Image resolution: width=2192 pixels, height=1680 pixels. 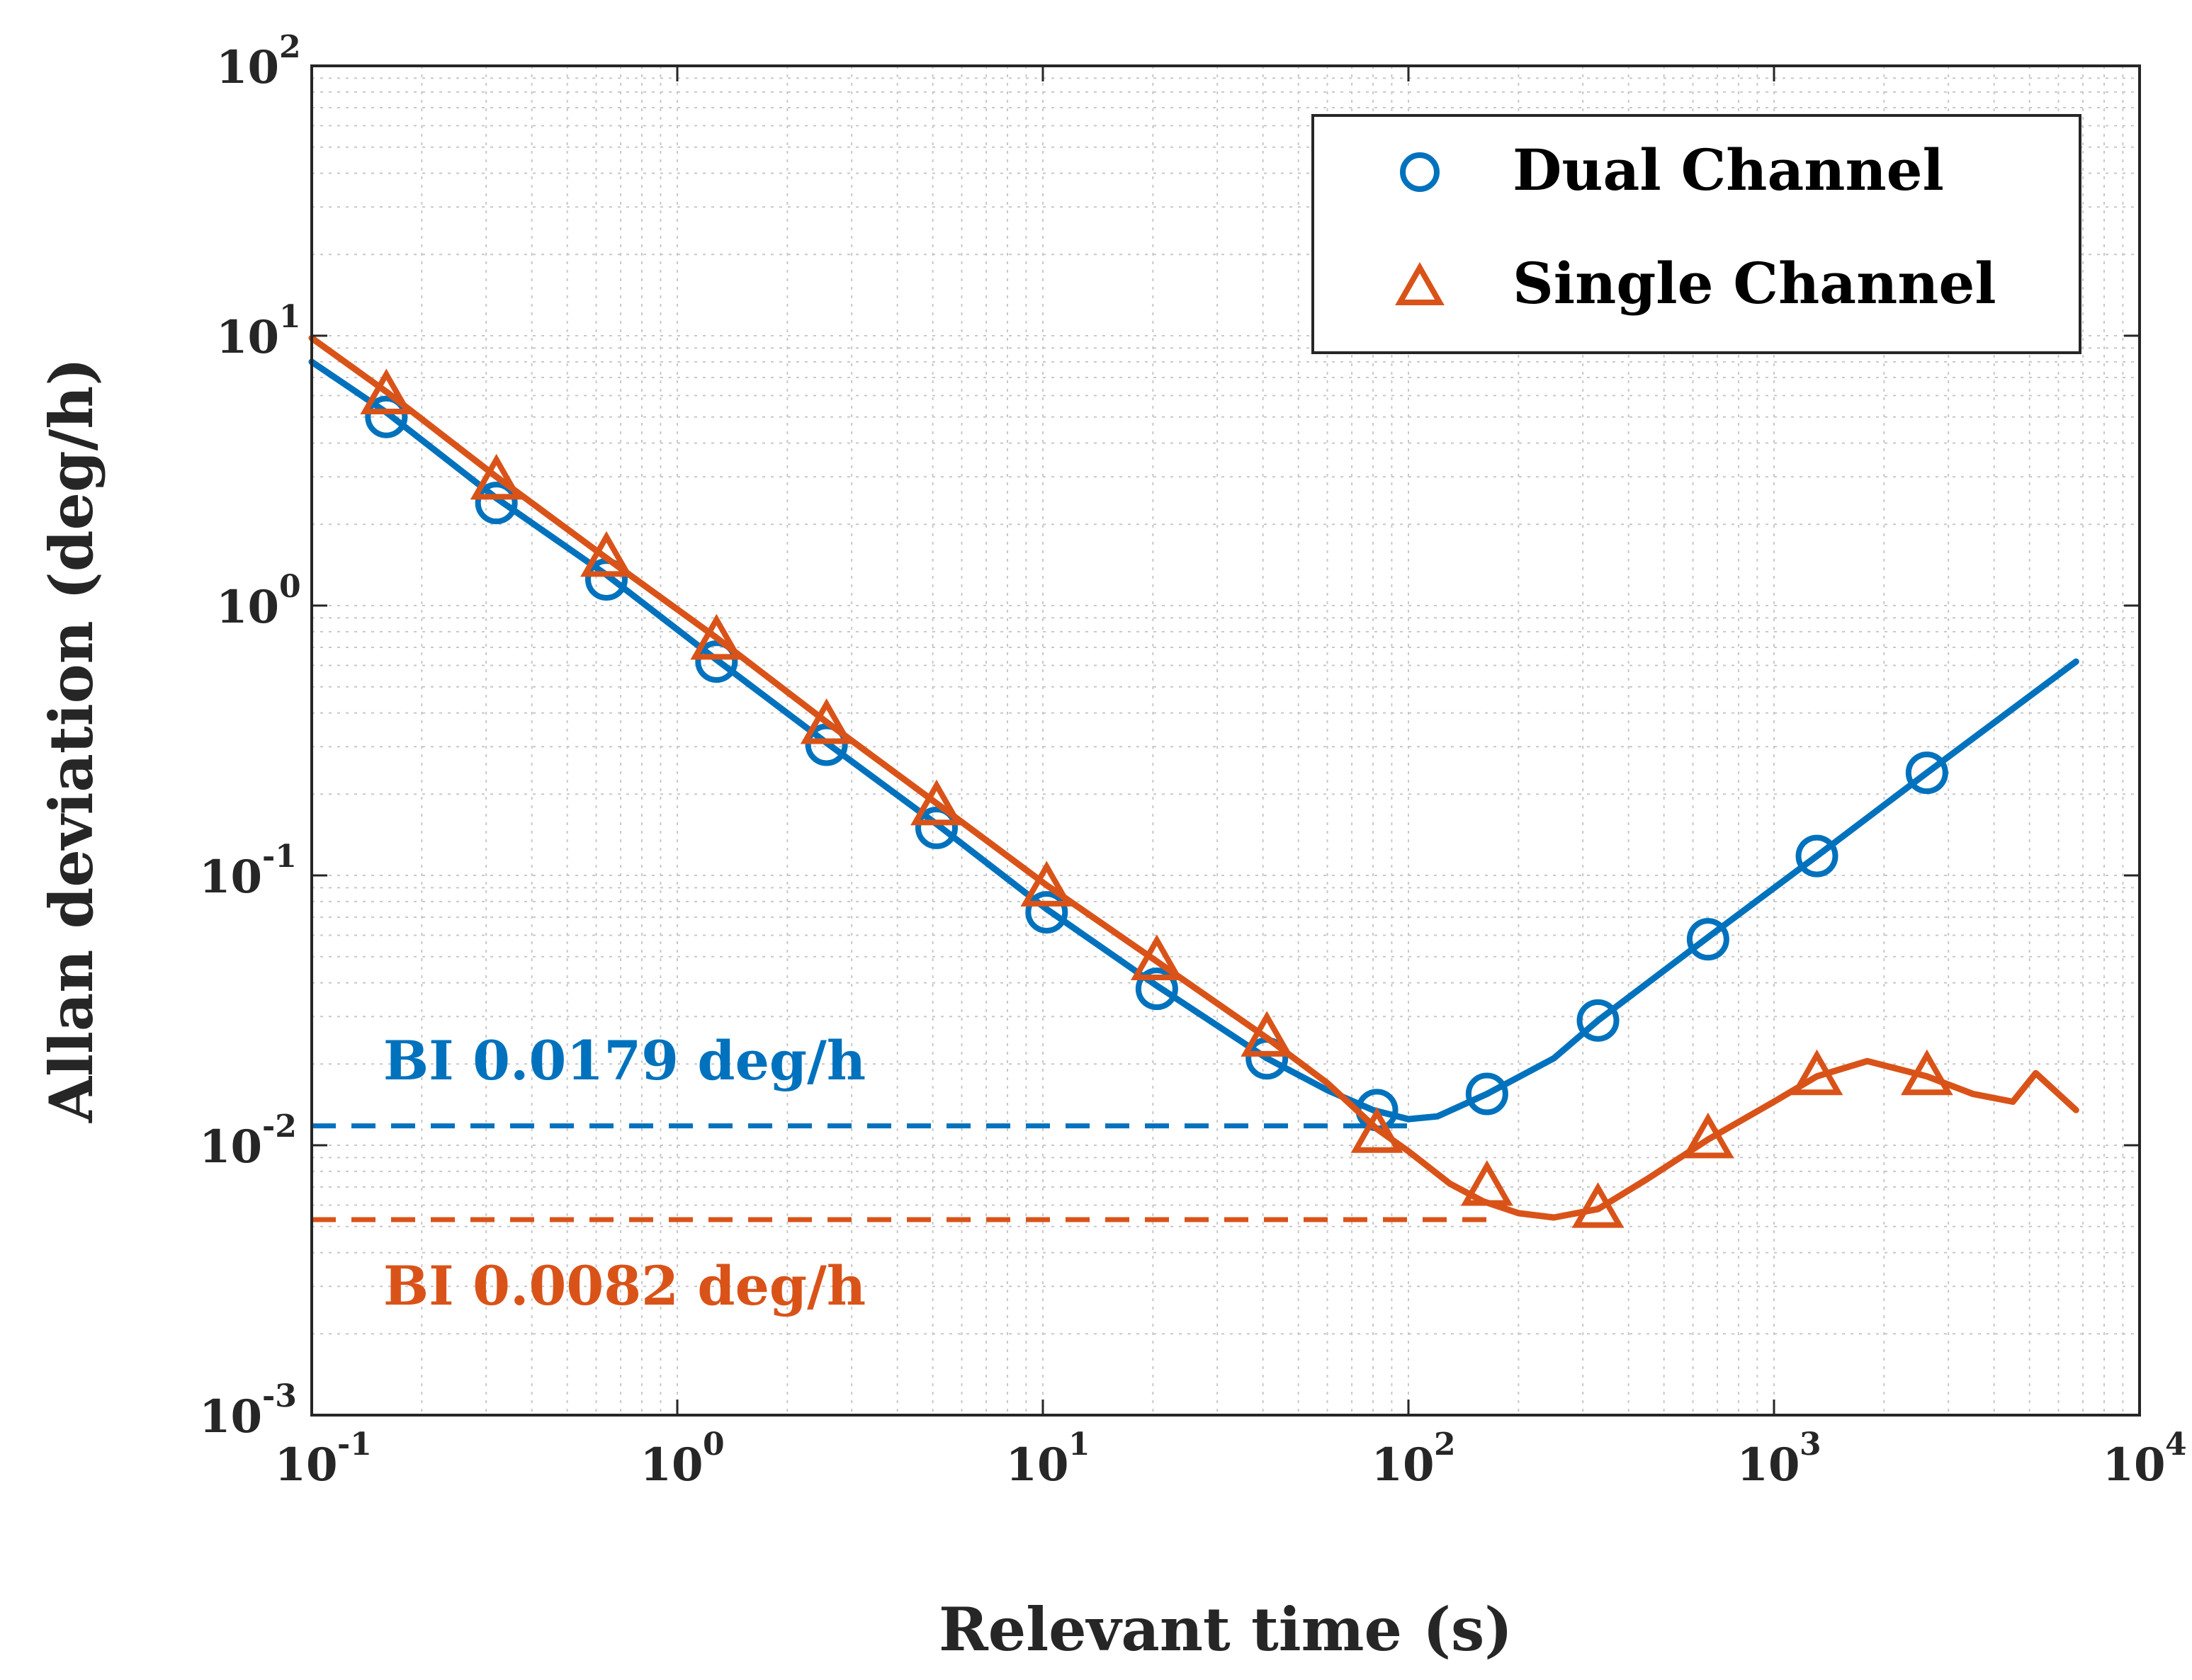 I want to click on bias-instability-lines, so click(x=903, y=1173).